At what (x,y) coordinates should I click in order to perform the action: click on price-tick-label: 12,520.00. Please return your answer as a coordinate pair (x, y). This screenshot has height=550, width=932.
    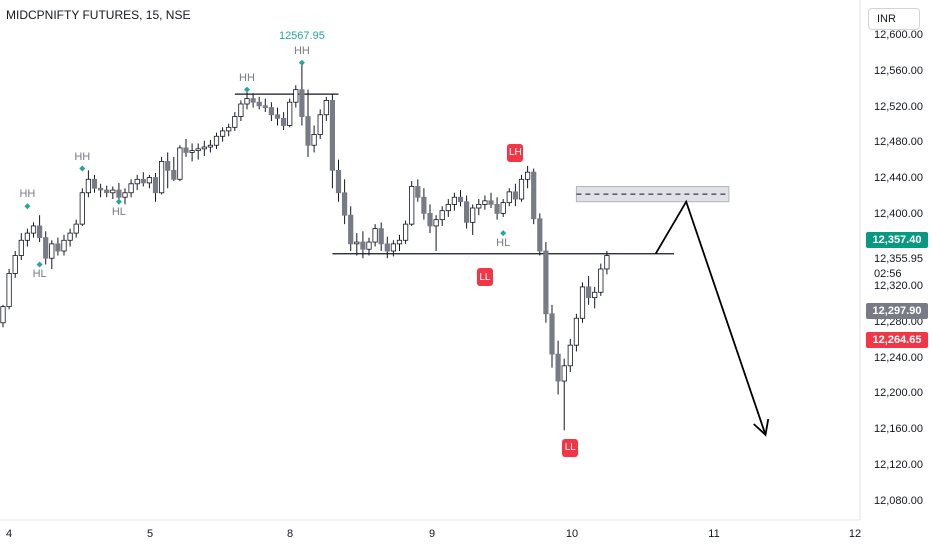
    Looking at the image, I should click on (898, 106).